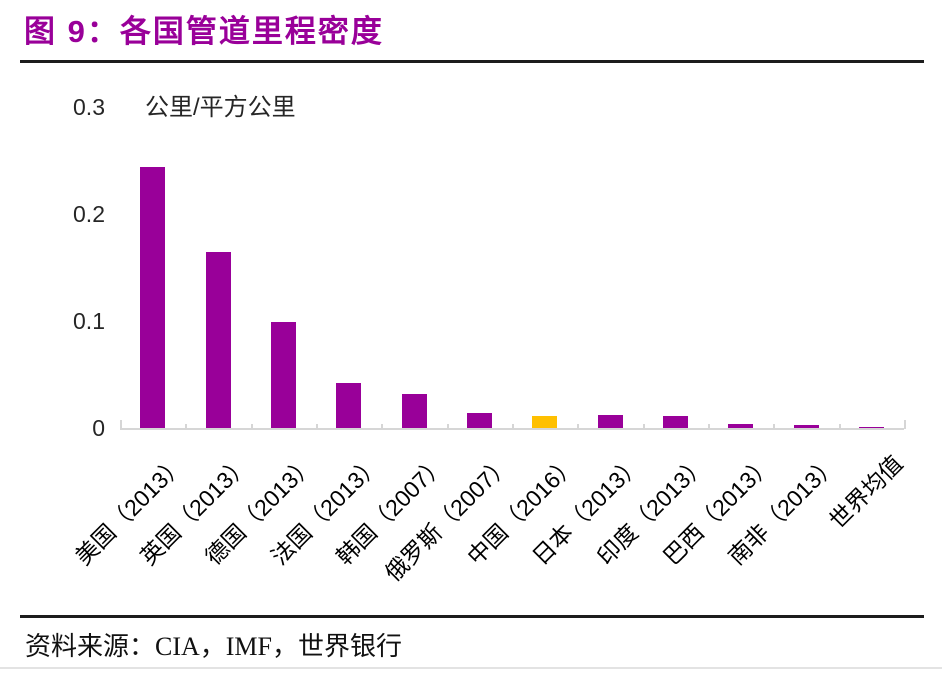 This screenshot has width=942, height=675. What do you see at coordinates (472, 61) in the screenshot?
I see `title-rule` at bounding box center [472, 61].